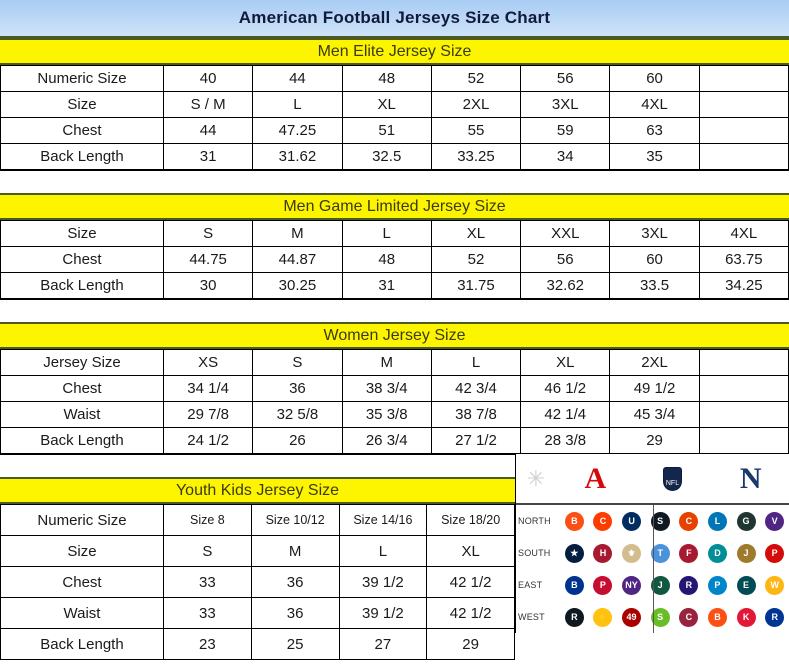 The image size is (789, 667). Describe the element at coordinates (470, 613) in the screenshot. I see `table-cell: 42 1/2` at that location.